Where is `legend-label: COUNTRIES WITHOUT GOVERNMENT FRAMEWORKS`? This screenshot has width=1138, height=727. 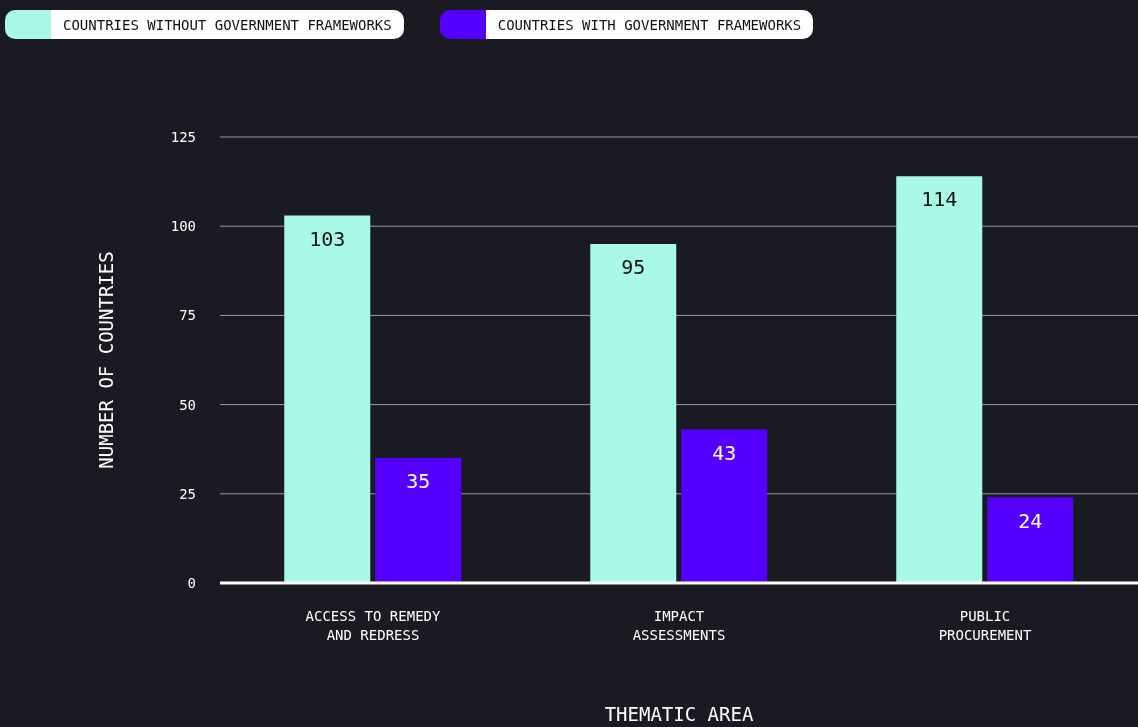
legend-label: COUNTRIES WITHOUT GOVERNMENT FRAMEWORKS is located at coordinates (227, 24).